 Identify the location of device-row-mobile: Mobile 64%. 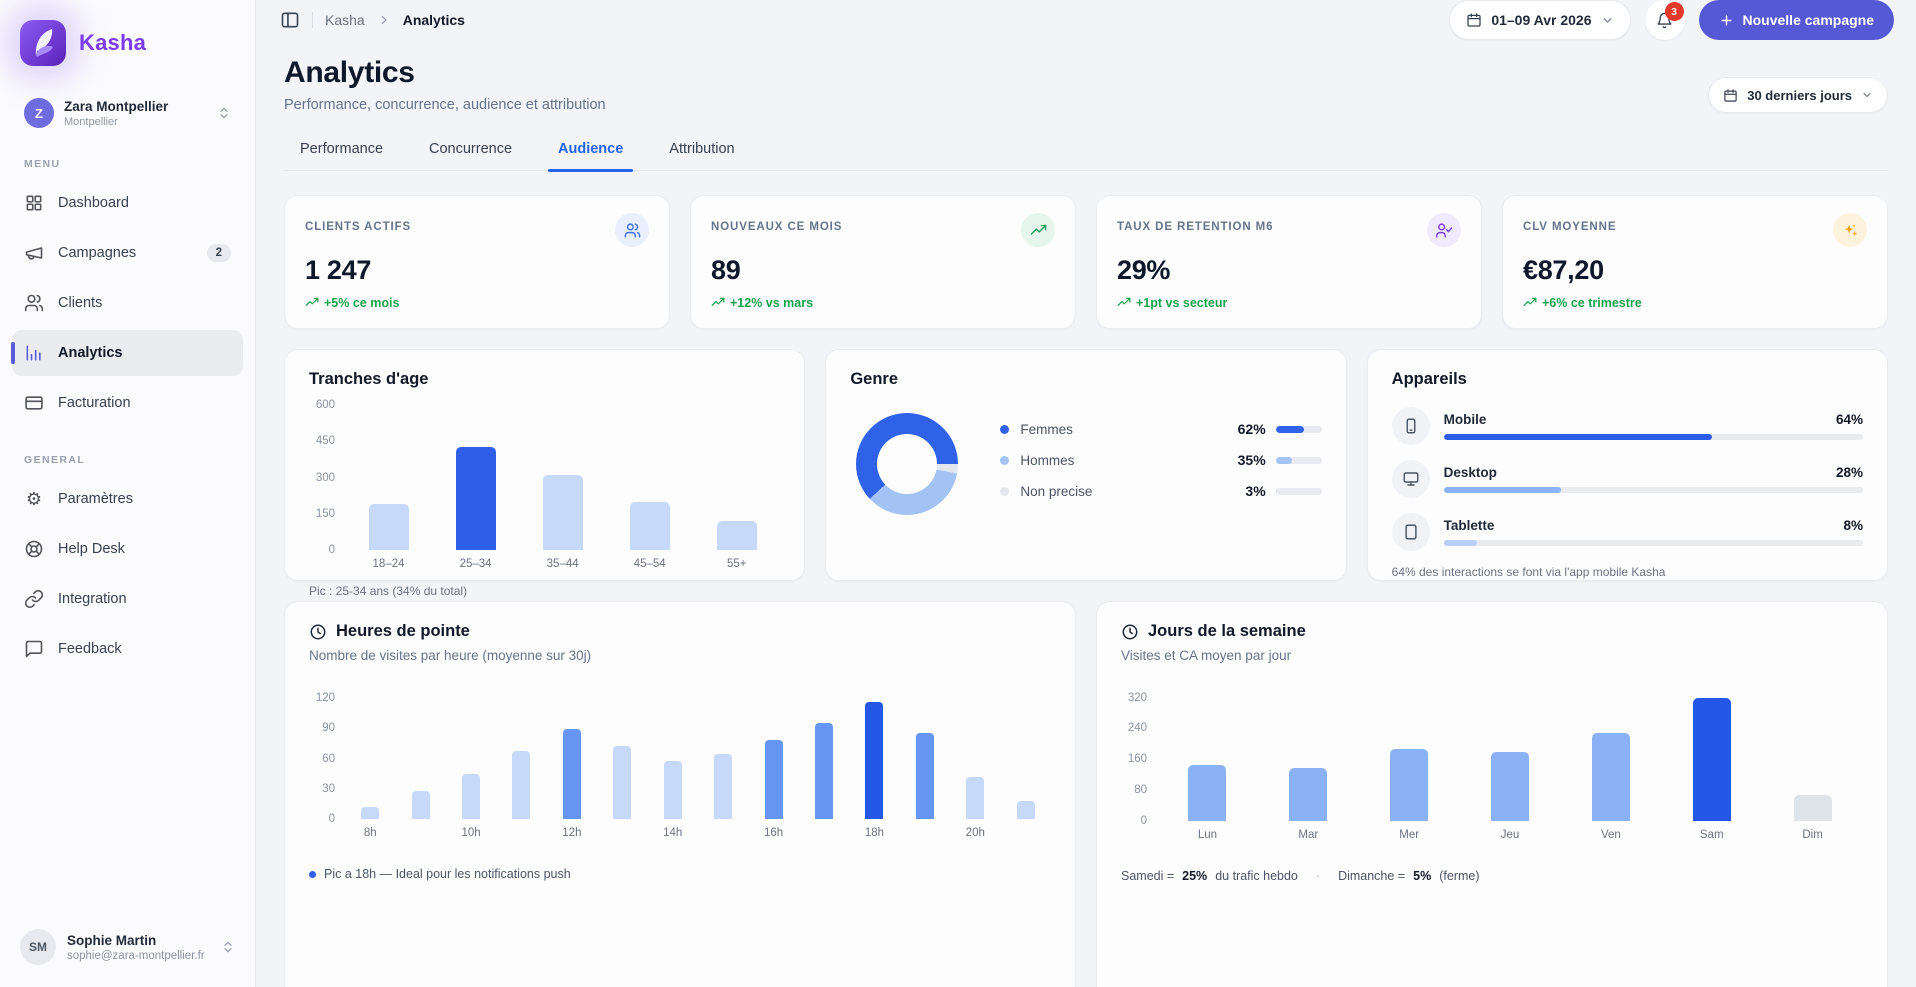
(1627, 426).